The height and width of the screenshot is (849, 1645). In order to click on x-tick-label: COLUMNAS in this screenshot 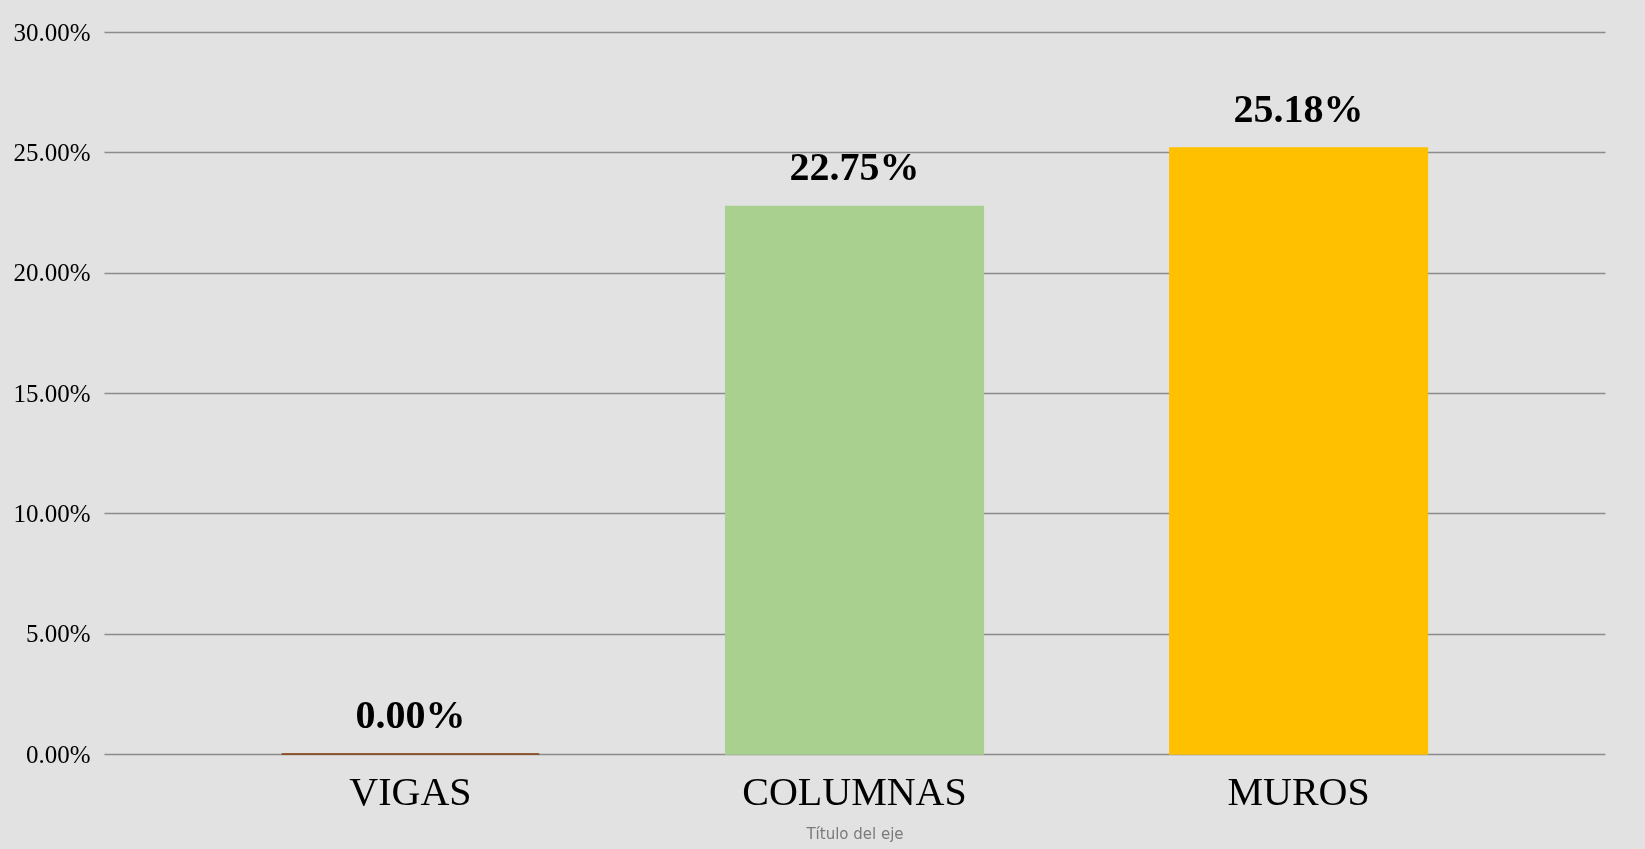, I will do `click(854, 791)`.